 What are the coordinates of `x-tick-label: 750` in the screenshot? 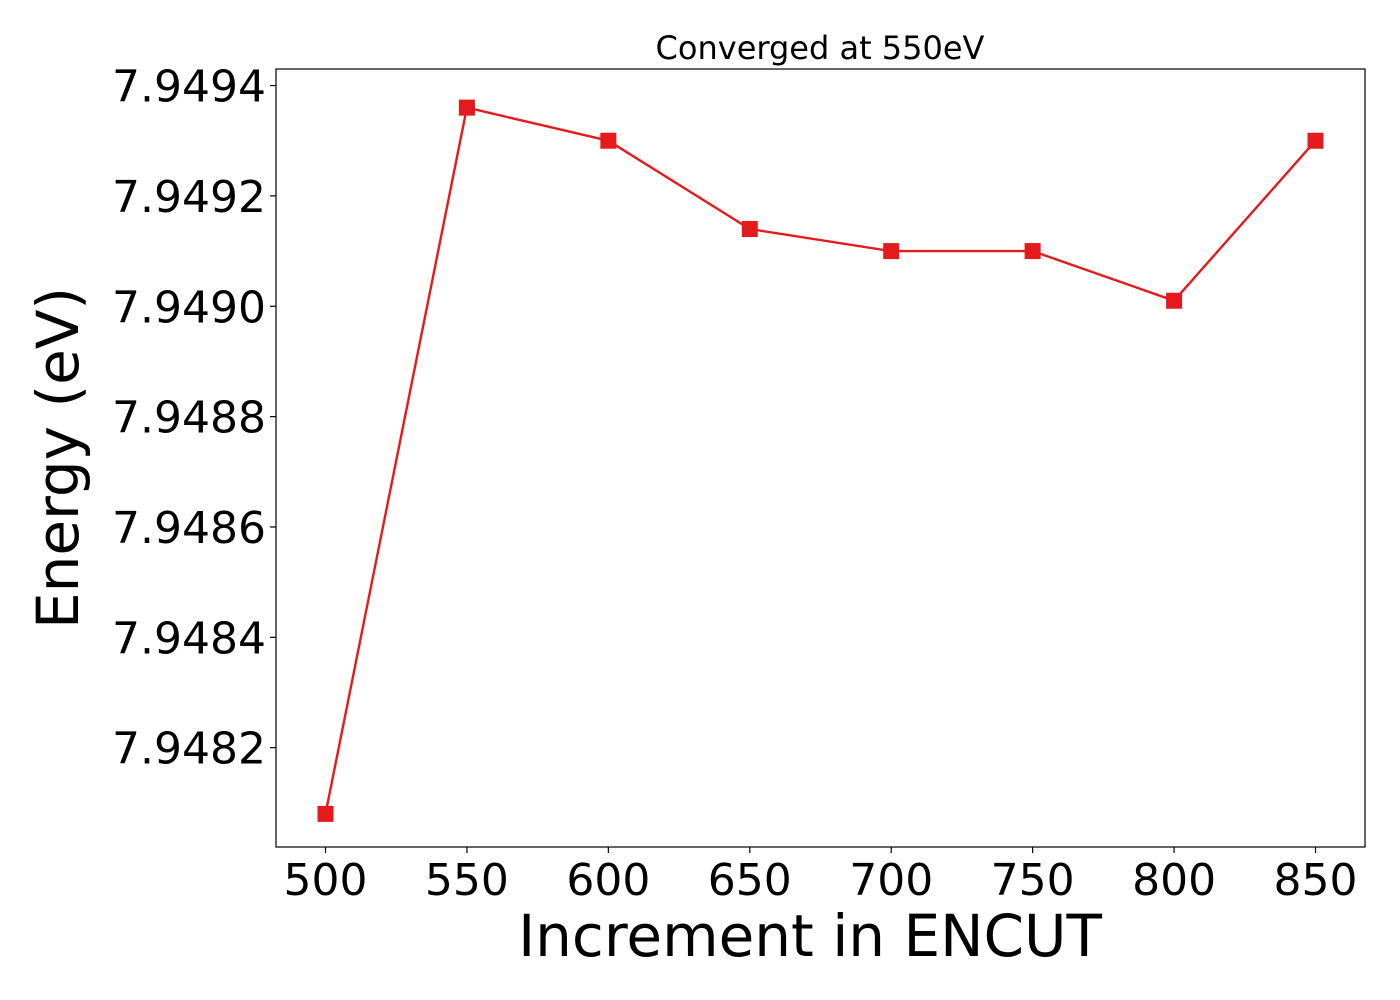 It's located at (1033, 880).